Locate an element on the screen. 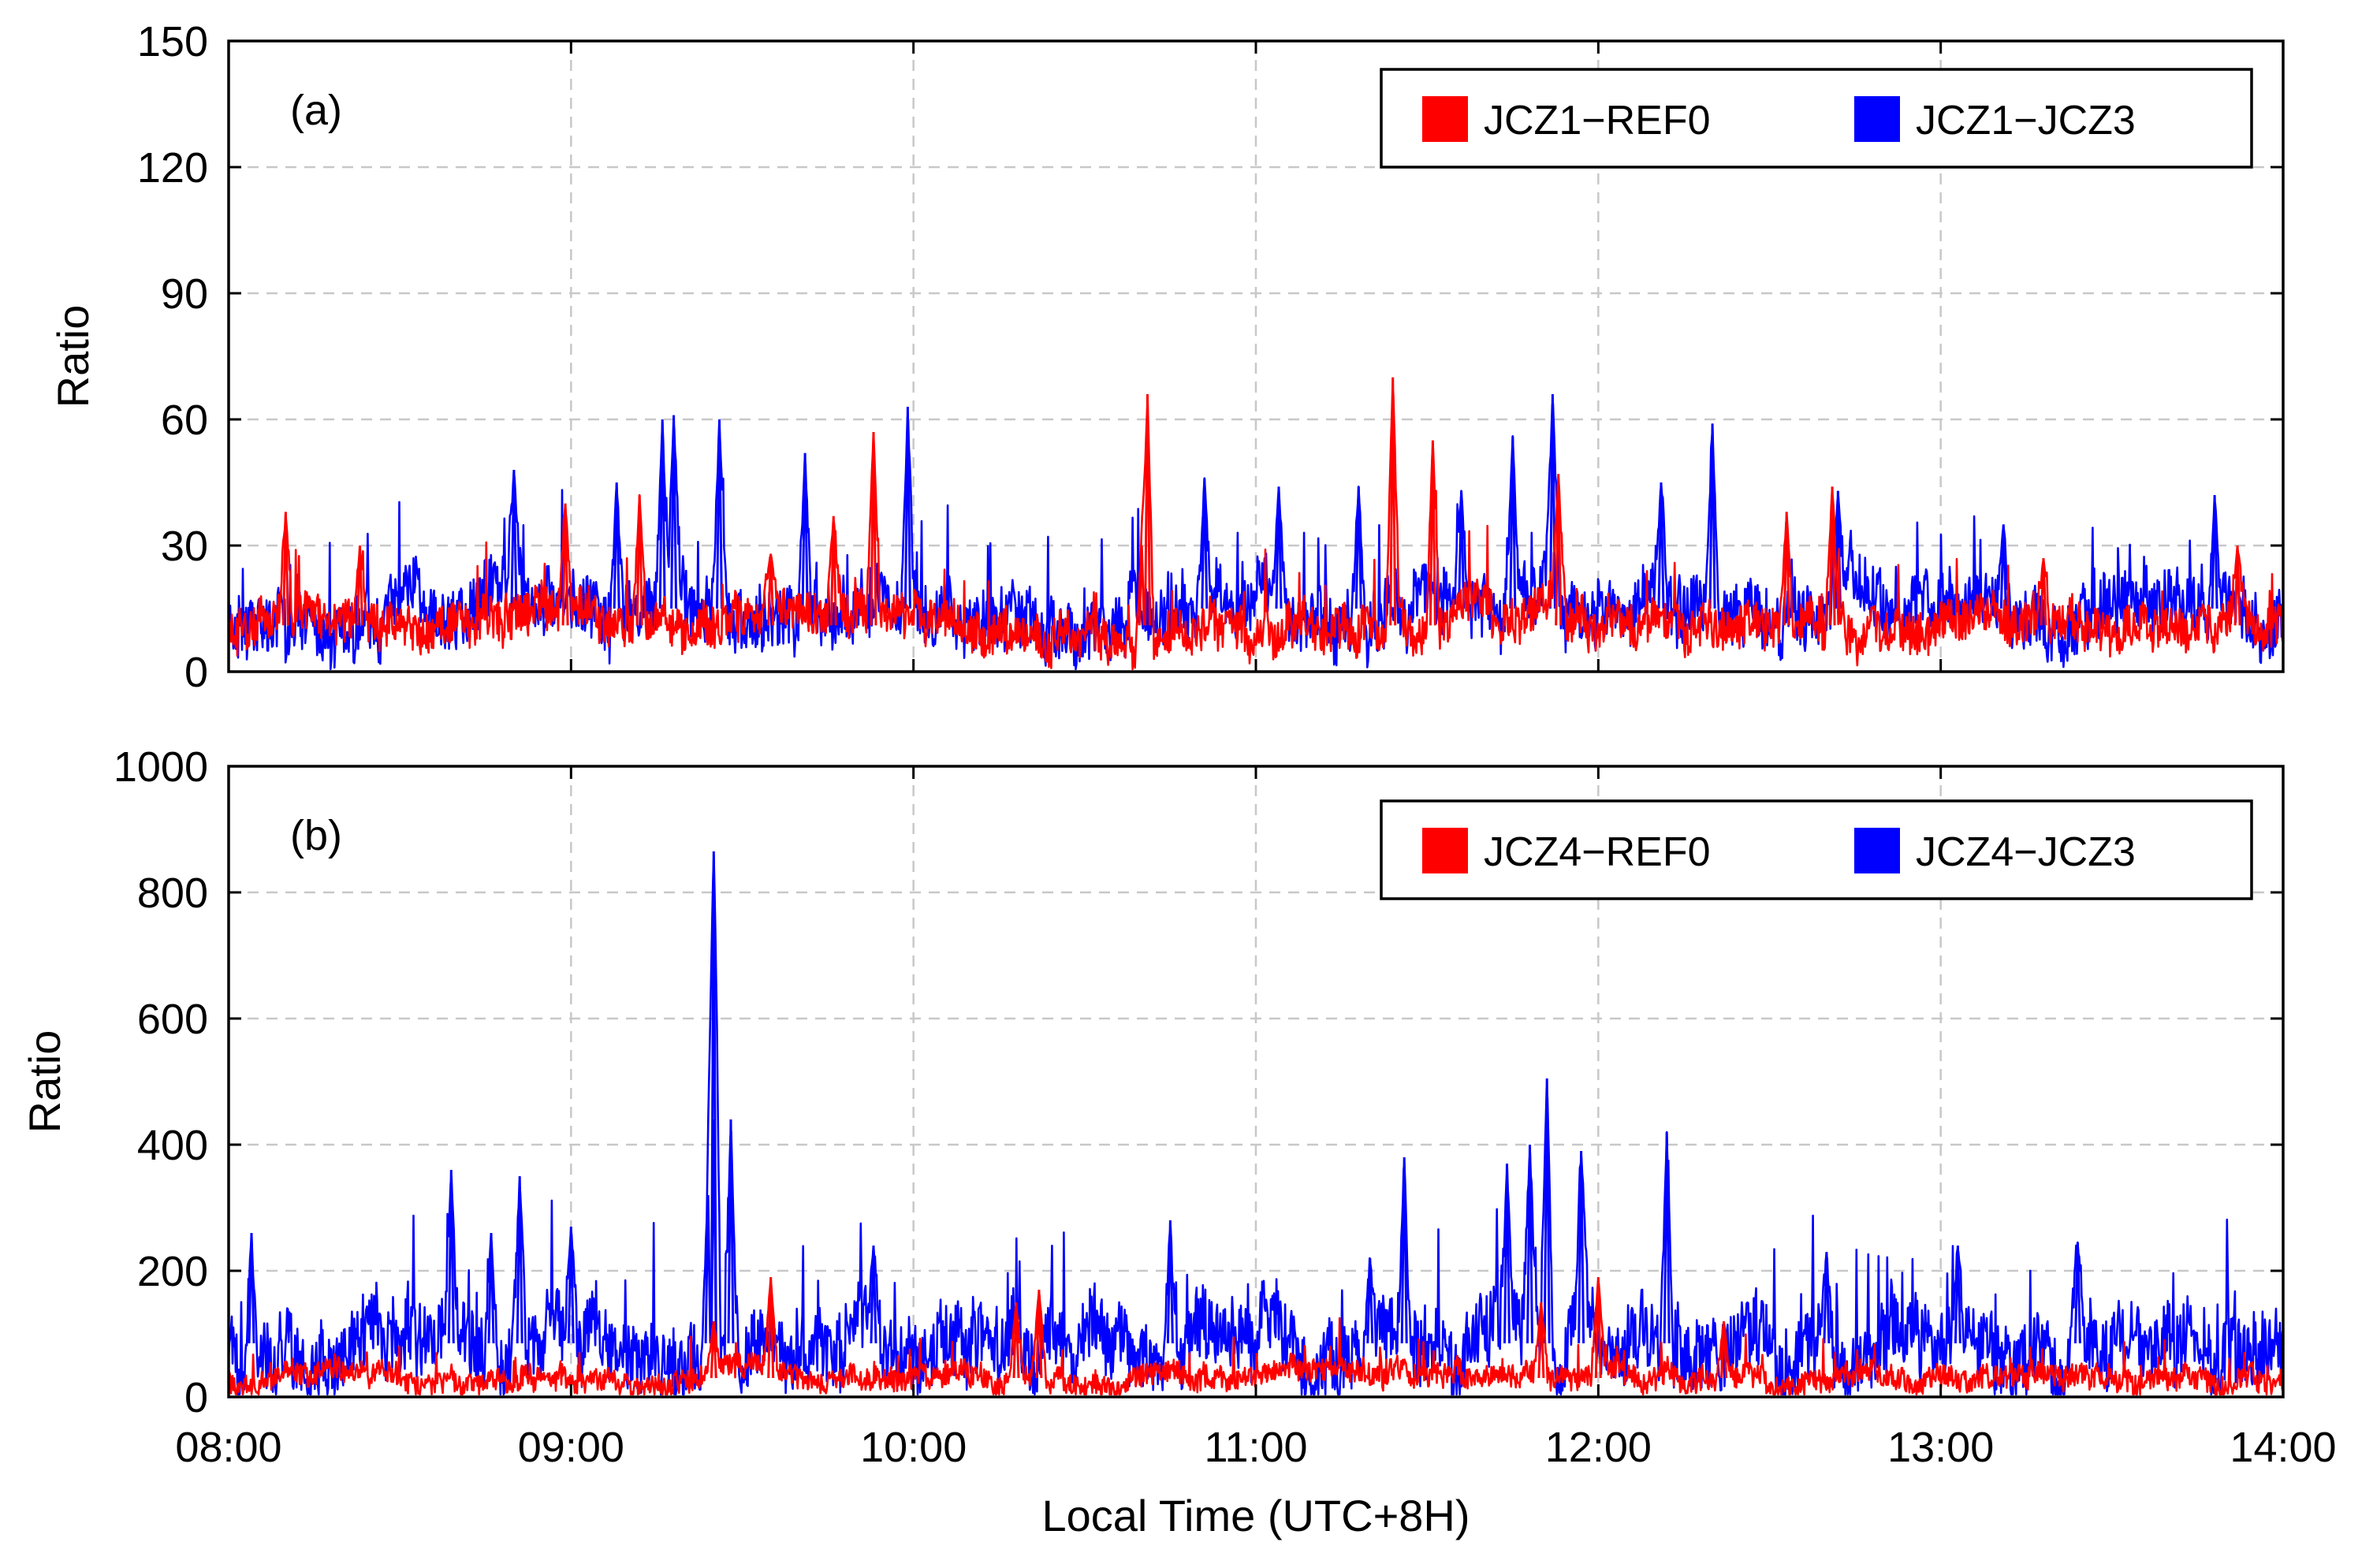  series-line-jcz1-jcz3 is located at coordinates (1256, 536).